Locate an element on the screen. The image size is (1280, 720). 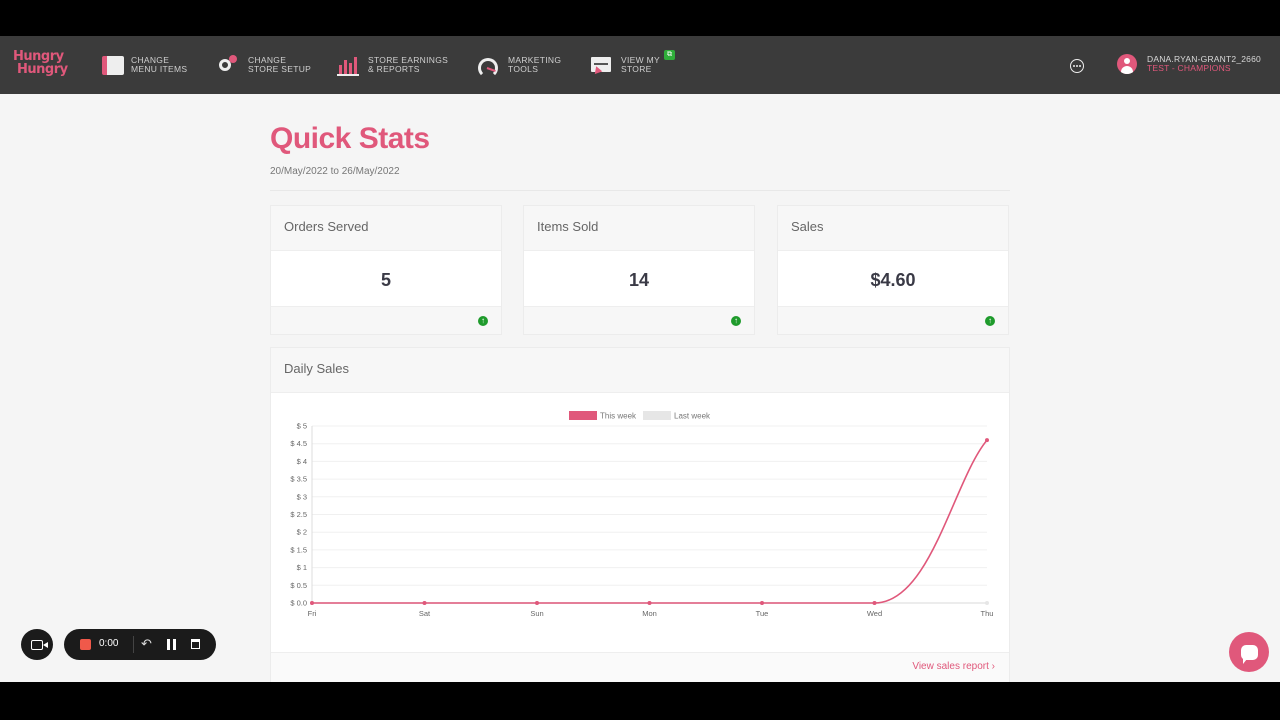
nav-store-earnings-reports: STORE EARNINGS & REPORTS is located at coordinates (392, 65).